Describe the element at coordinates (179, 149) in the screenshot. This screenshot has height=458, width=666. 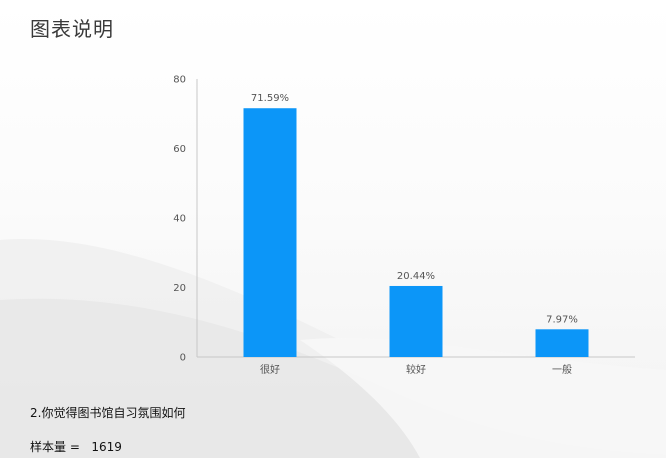
I see `y-tick-label-3: 60` at that location.